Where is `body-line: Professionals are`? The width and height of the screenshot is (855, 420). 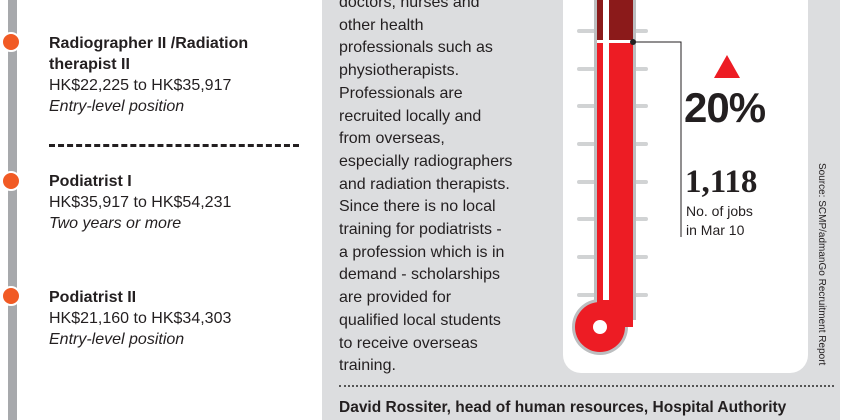
body-line: Professionals are is located at coordinates (401, 93).